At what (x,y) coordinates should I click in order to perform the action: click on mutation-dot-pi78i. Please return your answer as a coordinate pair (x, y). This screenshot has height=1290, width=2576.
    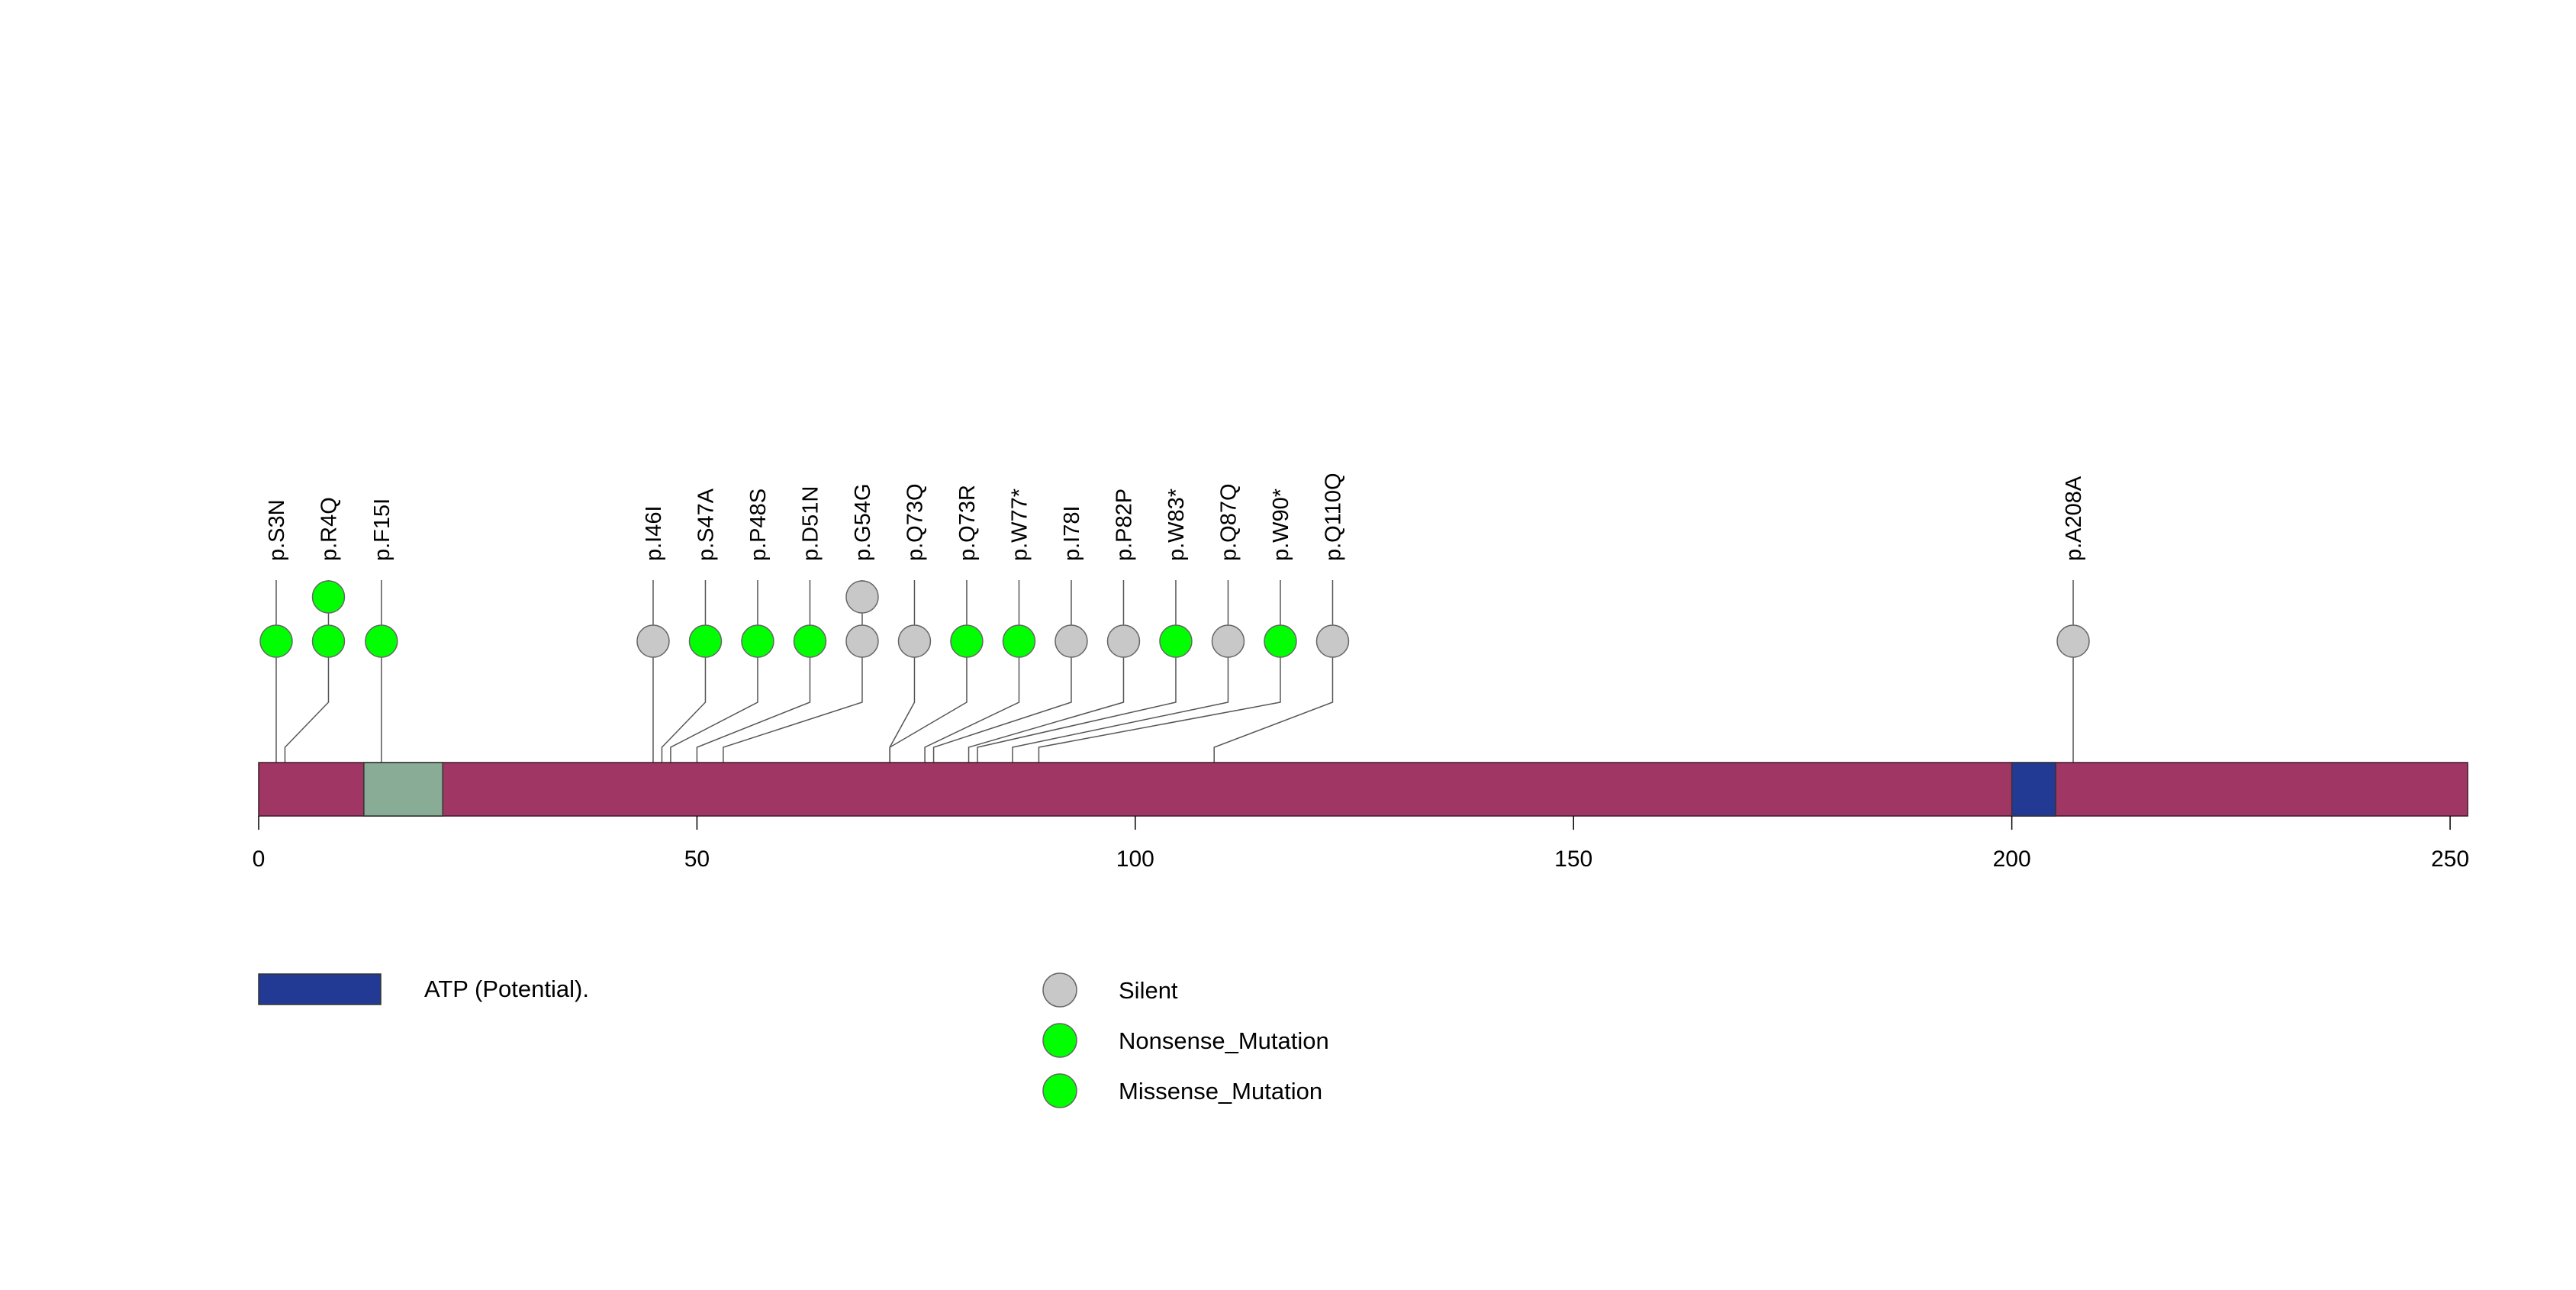
    Looking at the image, I should click on (1071, 641).